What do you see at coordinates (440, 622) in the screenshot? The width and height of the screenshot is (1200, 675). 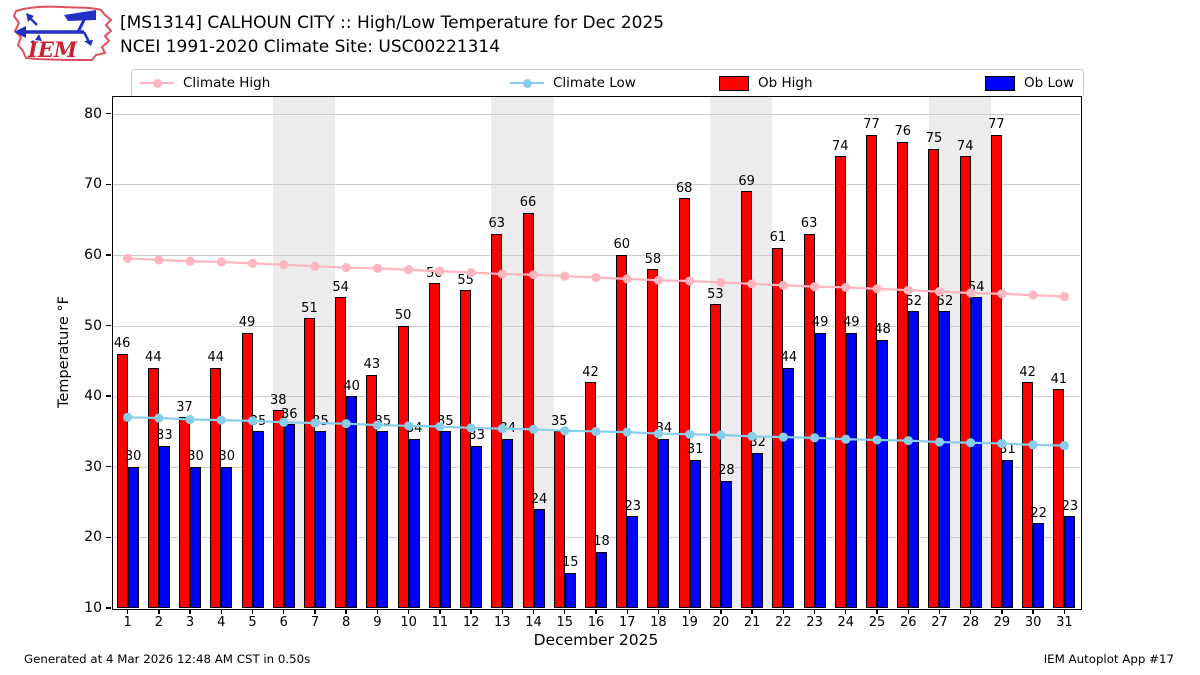 I see `x-tick-label: 11` at bounding box center [440, 622].